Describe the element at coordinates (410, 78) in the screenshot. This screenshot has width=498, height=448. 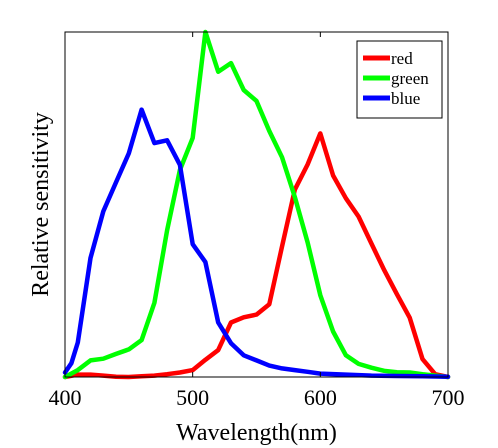
I see `legend-label-green: green` at that location.